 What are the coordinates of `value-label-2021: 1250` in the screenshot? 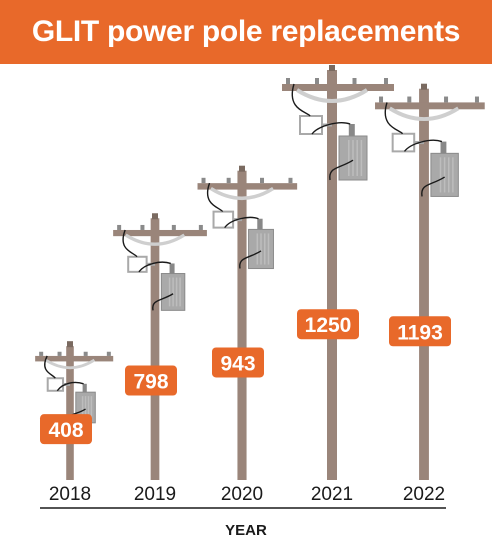 It's located at (328, 324).